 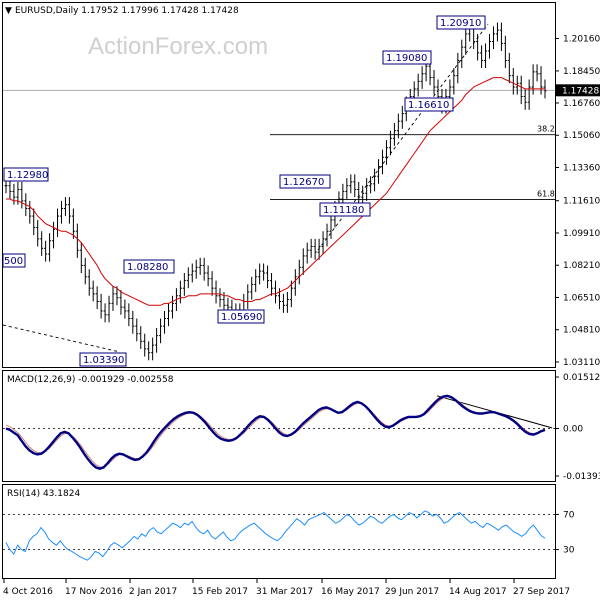 I want to click on rsi-panel-frame, so click(x=279, y=531).